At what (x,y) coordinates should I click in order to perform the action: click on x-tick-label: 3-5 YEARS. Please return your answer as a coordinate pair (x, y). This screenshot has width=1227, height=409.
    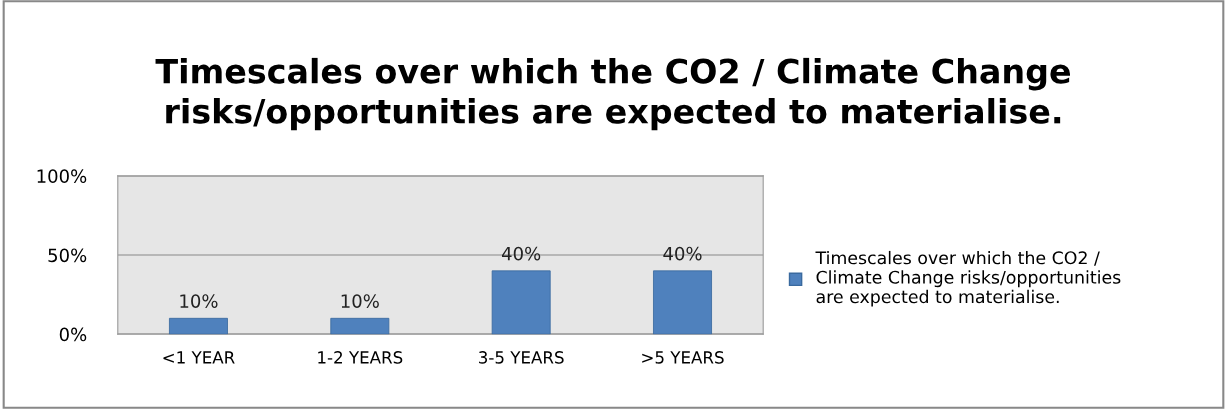
    Looking at the image, I should click on (521, 357).